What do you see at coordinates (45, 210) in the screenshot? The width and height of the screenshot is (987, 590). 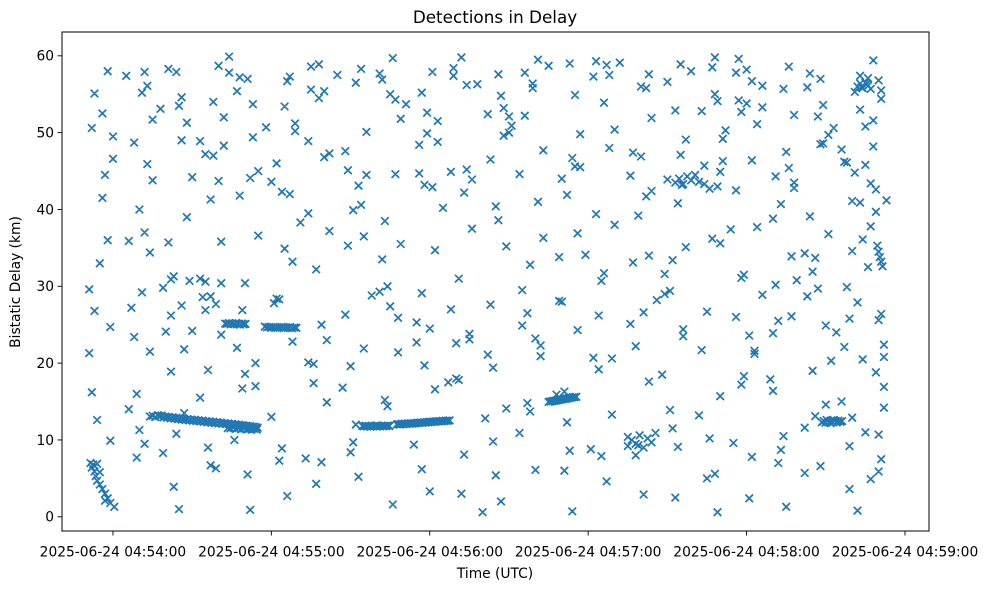 I see `y-tick-label: 40` at bounding box center [45, 210].